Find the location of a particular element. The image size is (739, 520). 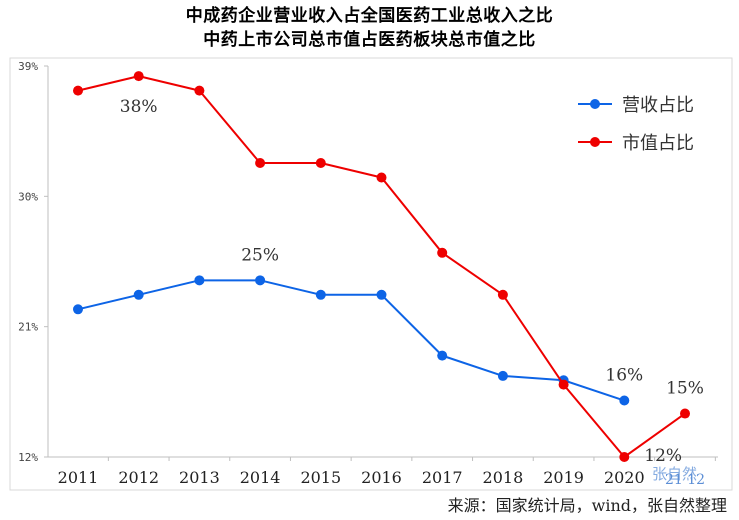

y-tick-label: 30% is located at coordinates (28, 196).